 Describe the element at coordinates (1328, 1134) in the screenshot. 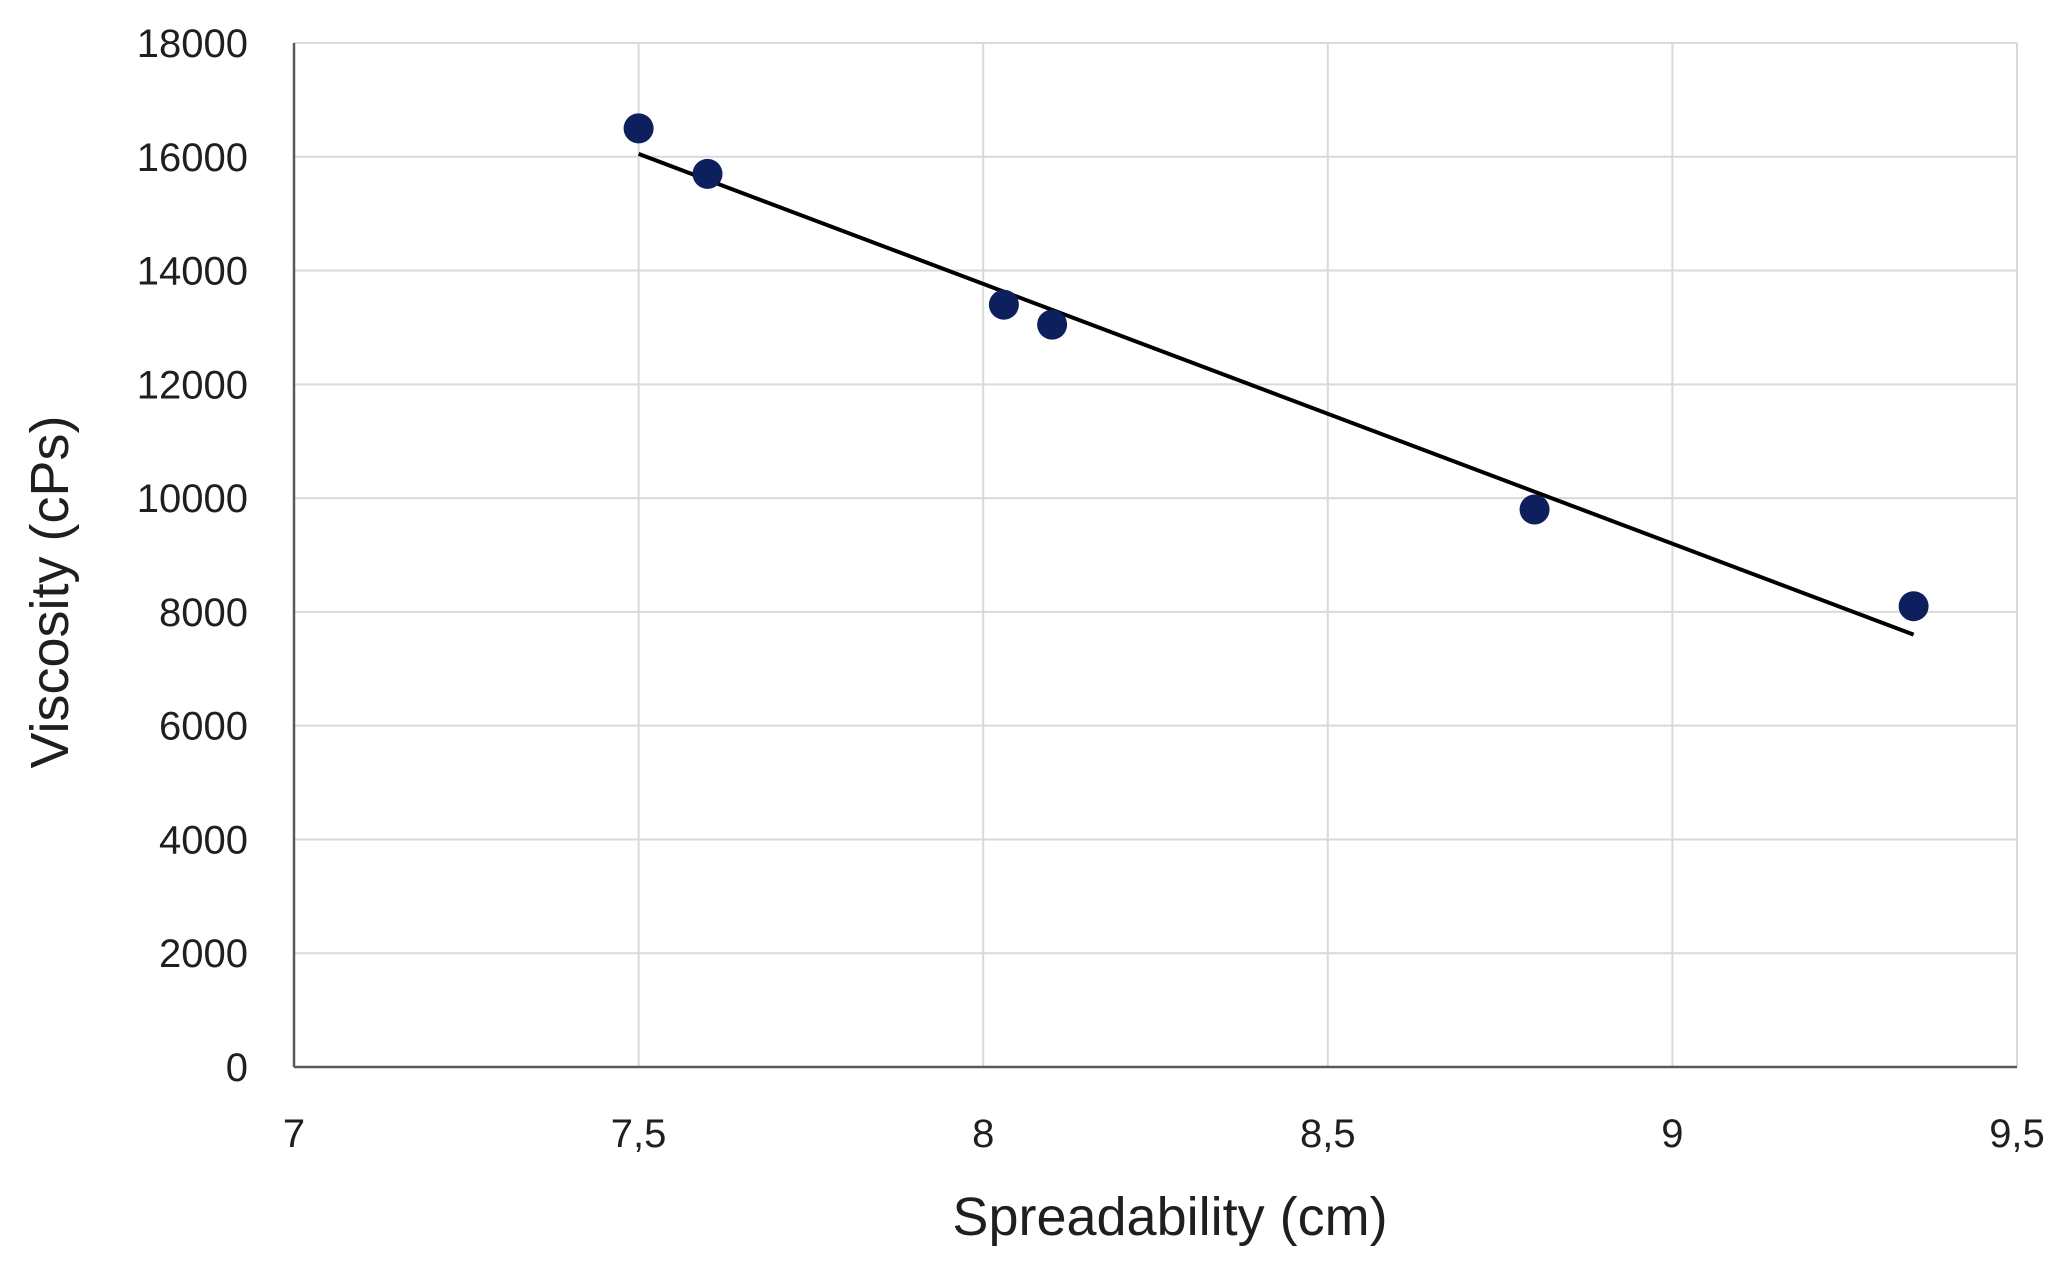

I see `x-tick-label: 8,5` at that location.